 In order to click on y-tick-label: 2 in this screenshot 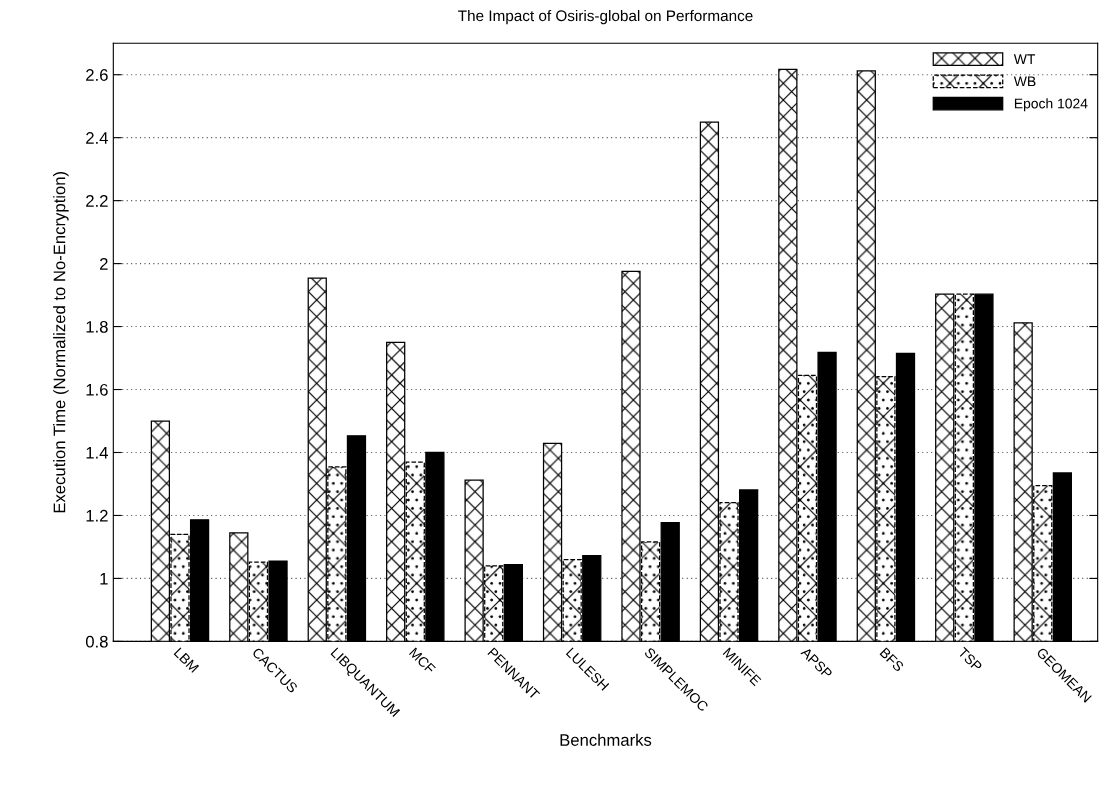, I will do `click(104, 264)`.